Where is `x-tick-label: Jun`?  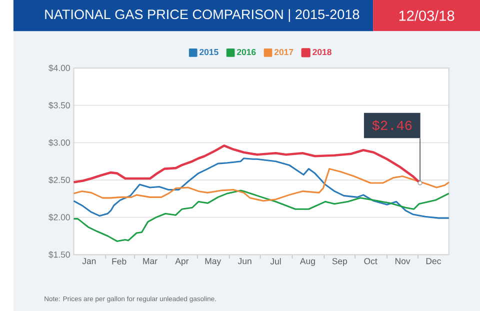 x-tick-label: Jun is located at coordinates (245, 261).